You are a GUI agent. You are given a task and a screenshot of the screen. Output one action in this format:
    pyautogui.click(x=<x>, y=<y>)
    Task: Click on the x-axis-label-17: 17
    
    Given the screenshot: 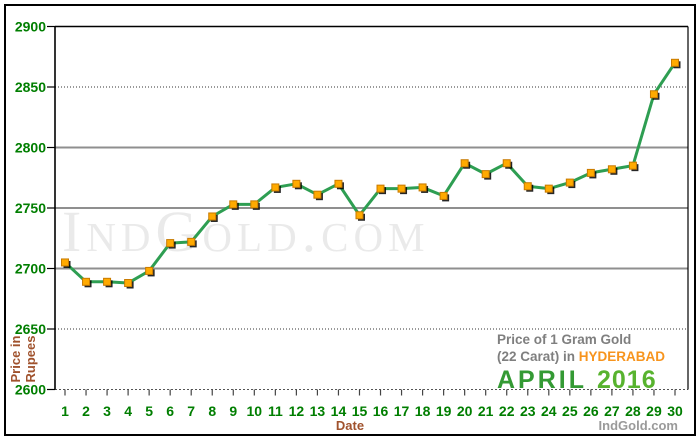 What is the action you would take?
    pyautogui.click(x=402, y=411)
    